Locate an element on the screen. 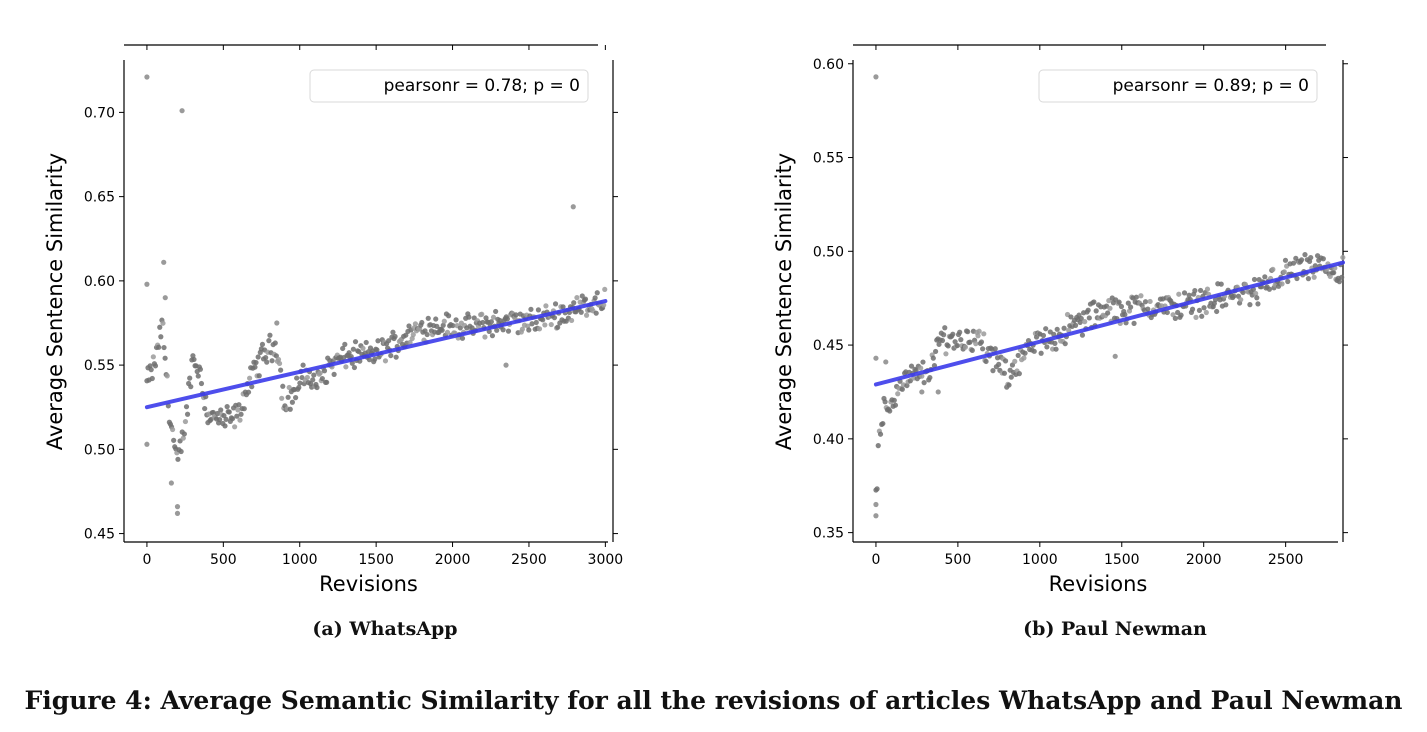 Image resolution: width=1427 pixels, height=732 pixels. x-tick-label: 500 is located at coordinates (958, 560).